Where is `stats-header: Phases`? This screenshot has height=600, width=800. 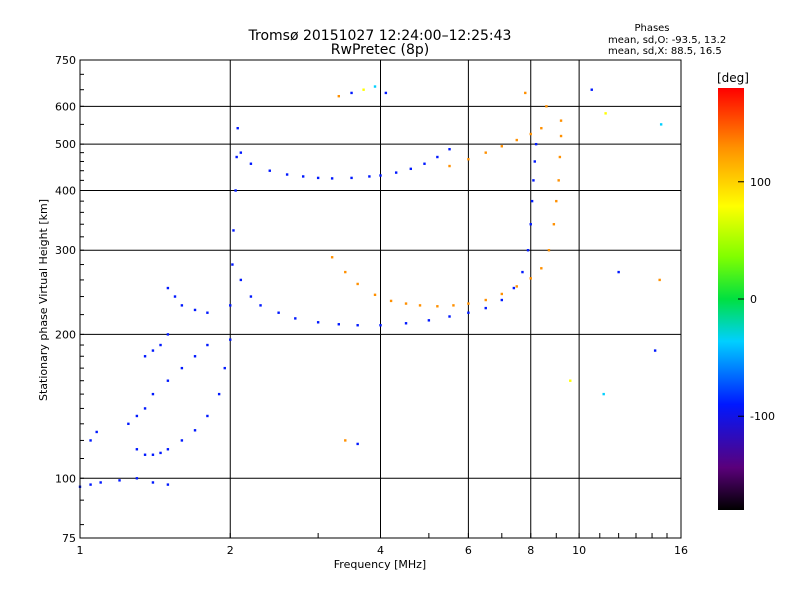 stats-header: Phases is located at coordinates (651, 28).